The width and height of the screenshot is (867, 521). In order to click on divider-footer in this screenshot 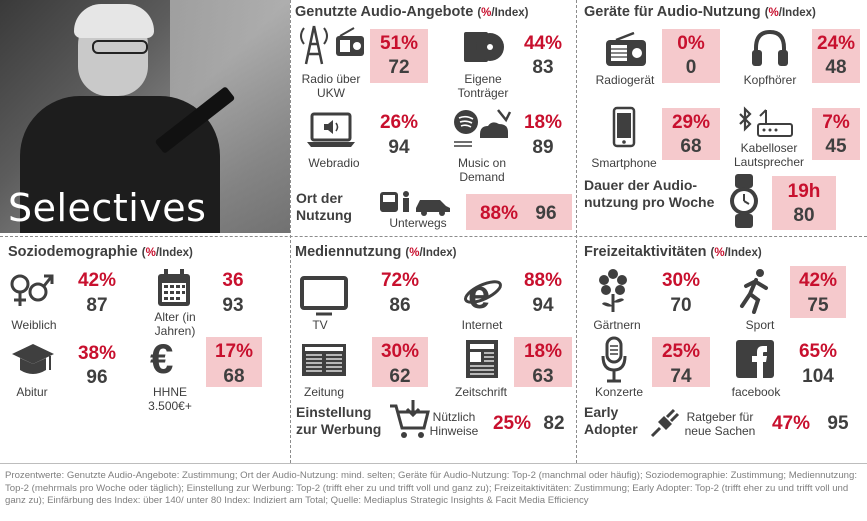, I will do `click(433, 463)`.